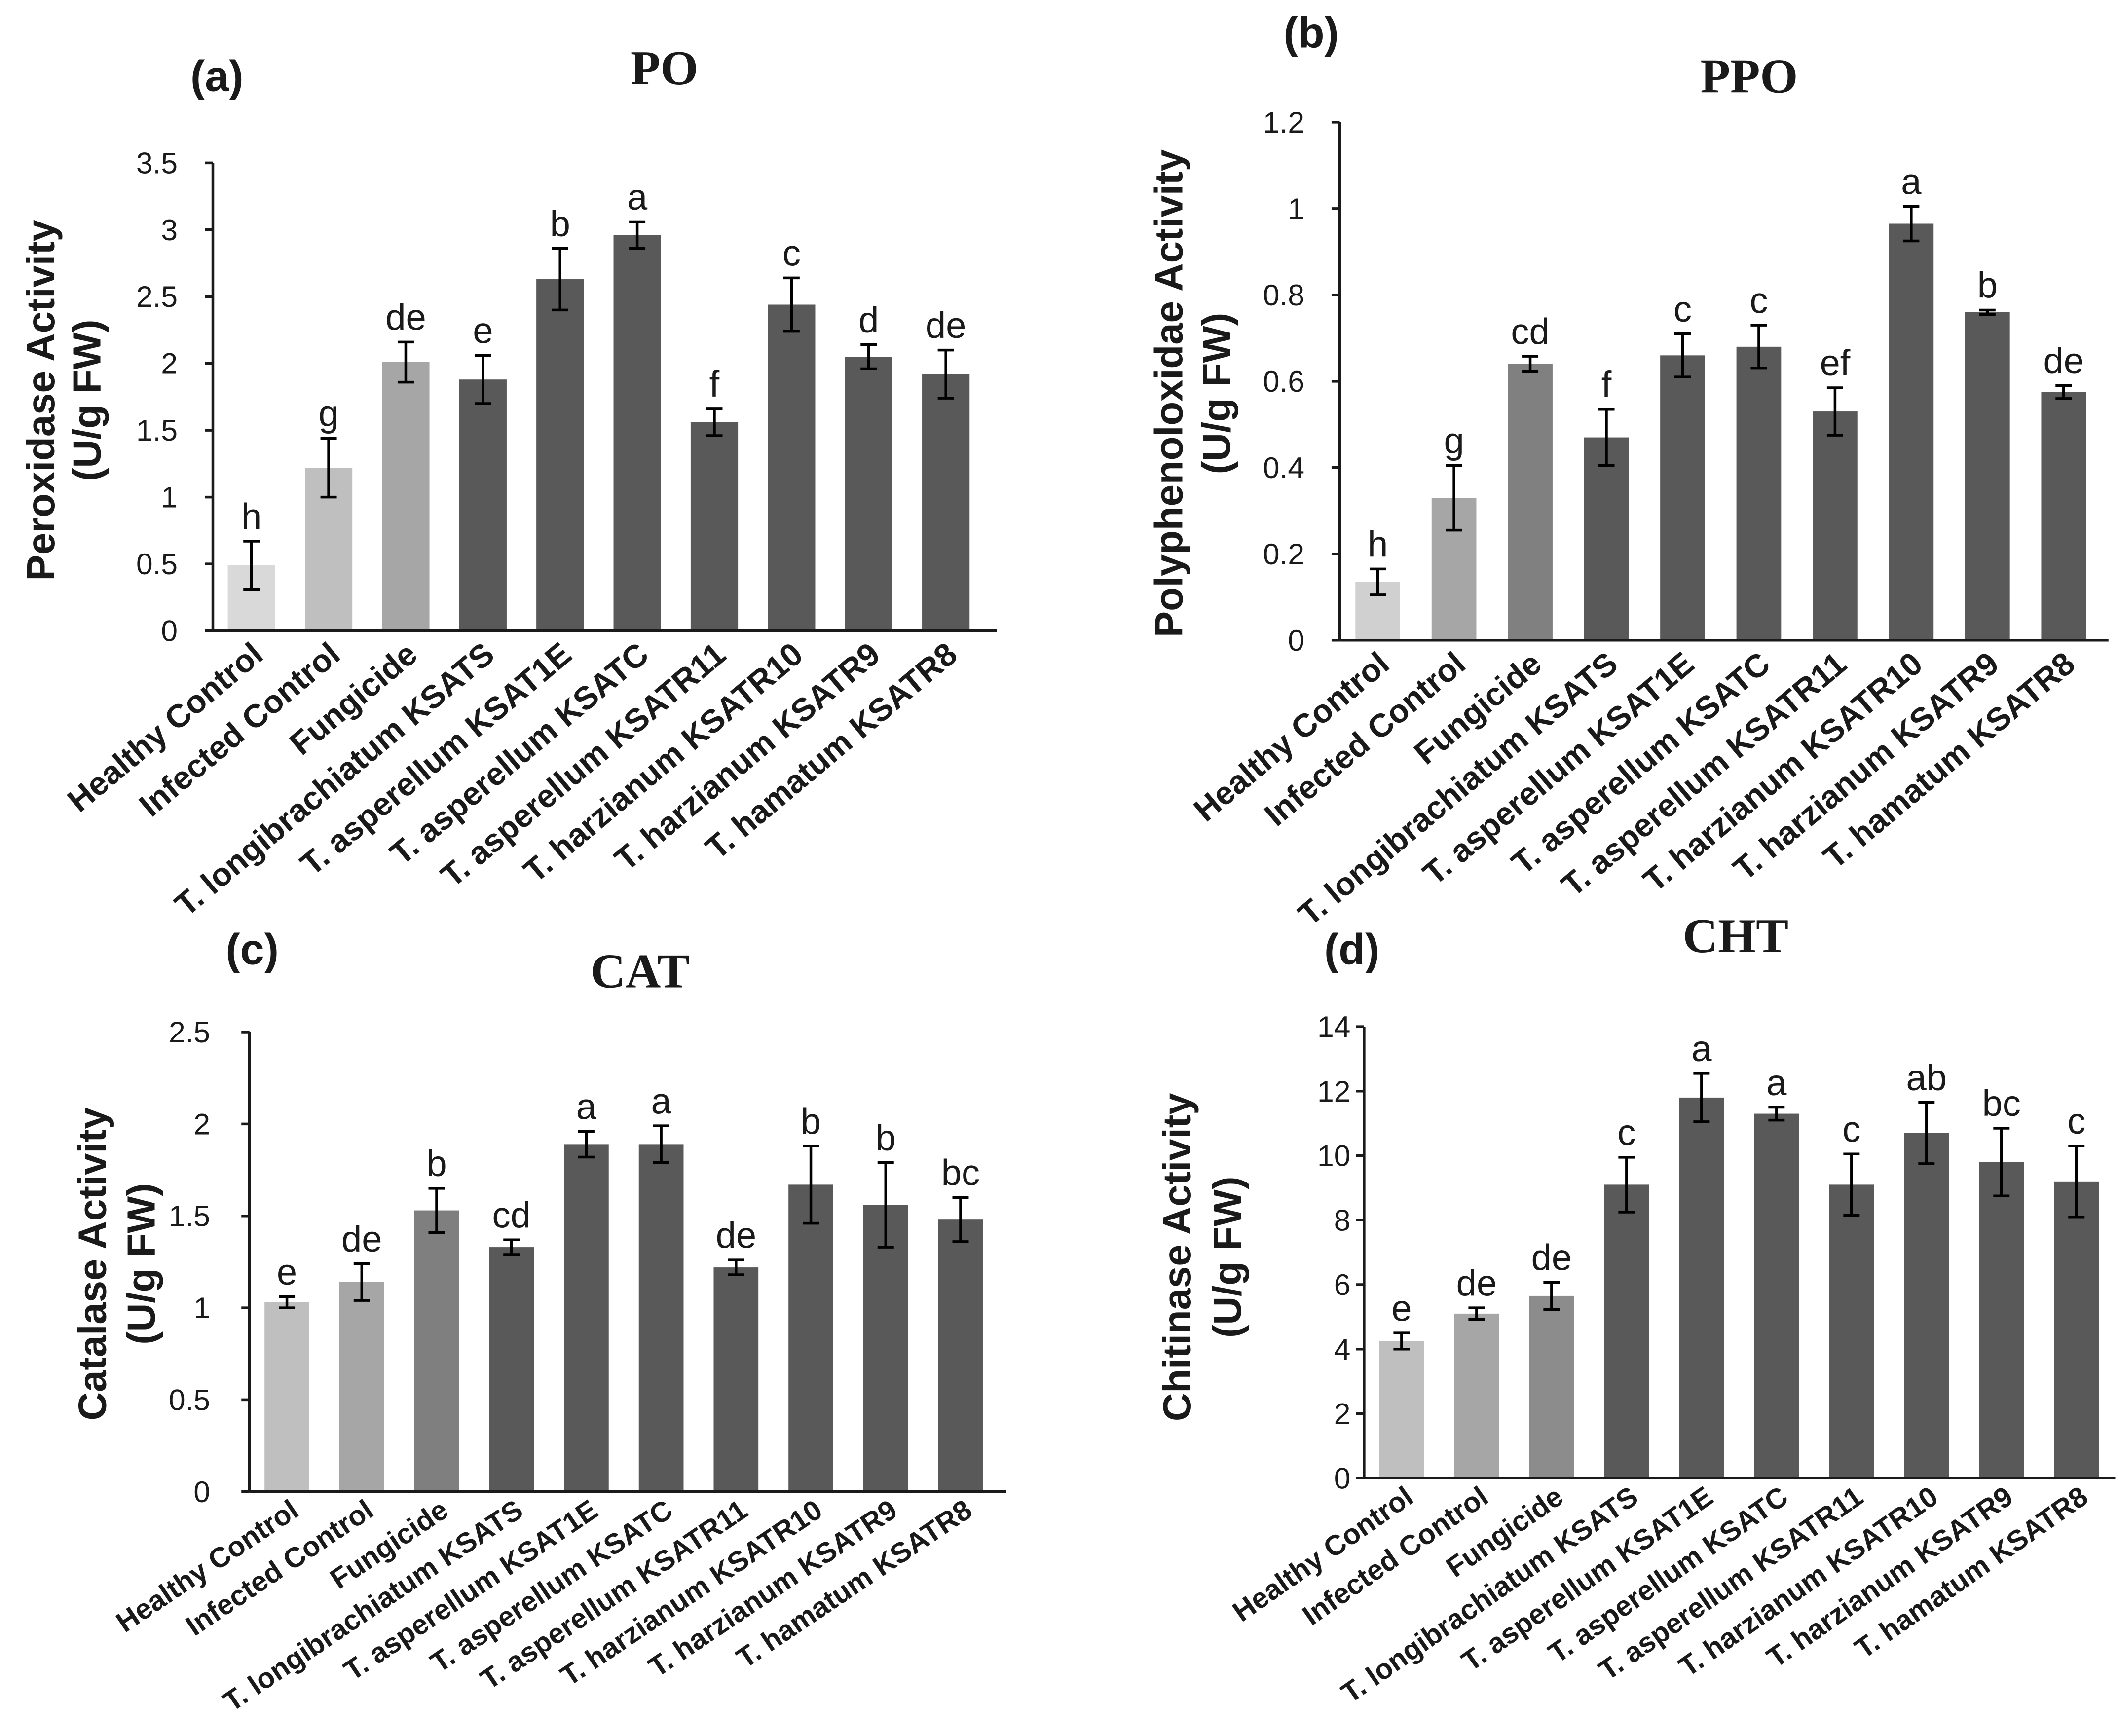  Describe the element at coordinates (1334, 1091) in the screenshot. I see `y-tick-label: 12` at that location.